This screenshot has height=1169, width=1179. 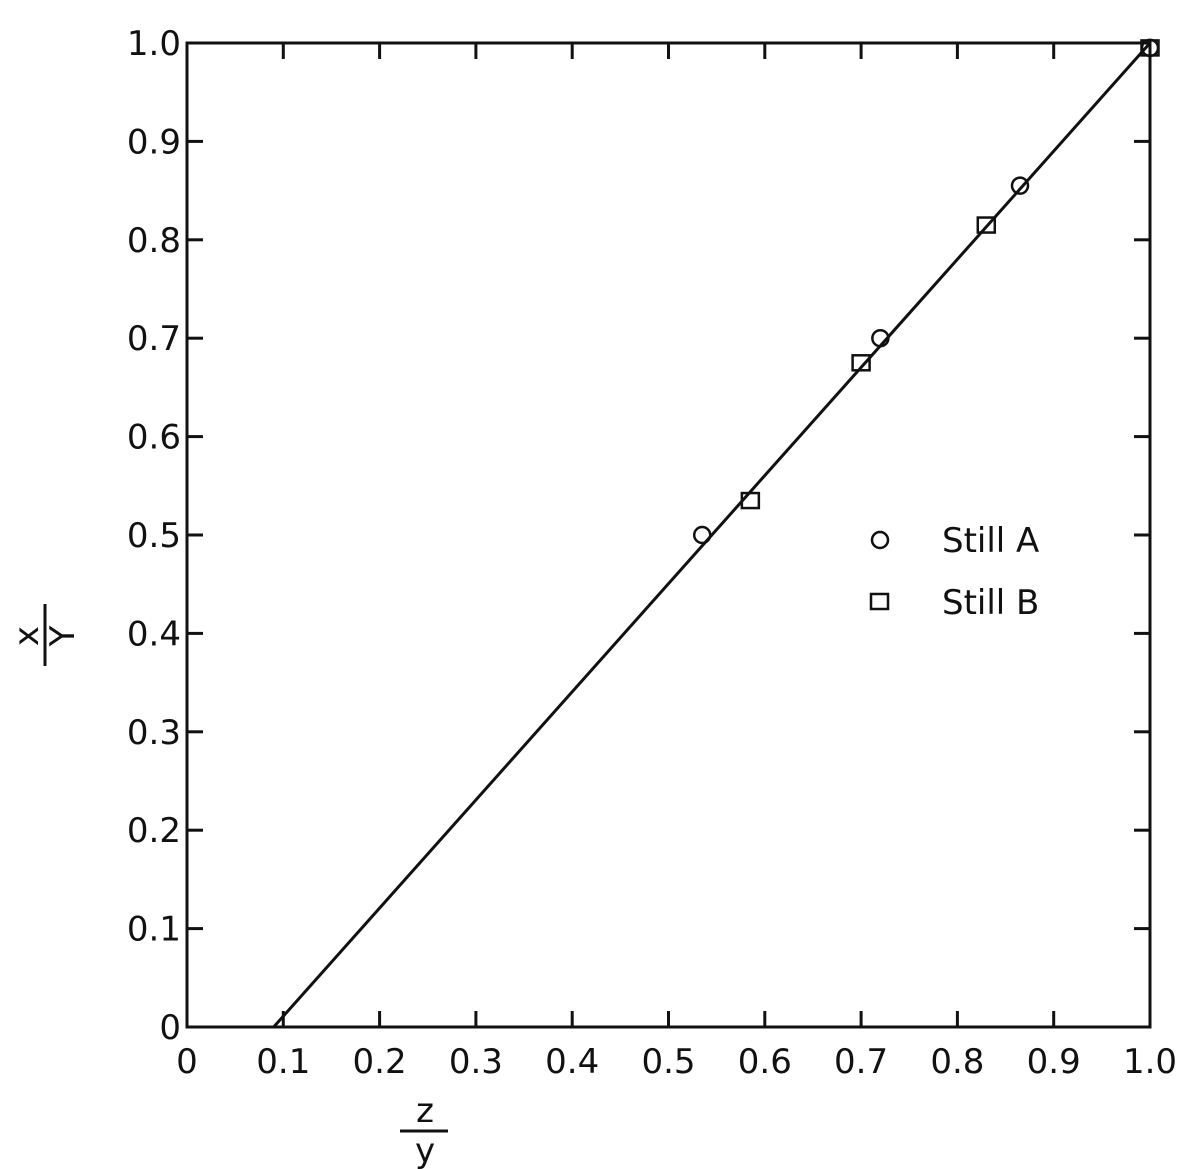 I want to click on x-tick-label: 0.1, so click(x=283, y=1062).